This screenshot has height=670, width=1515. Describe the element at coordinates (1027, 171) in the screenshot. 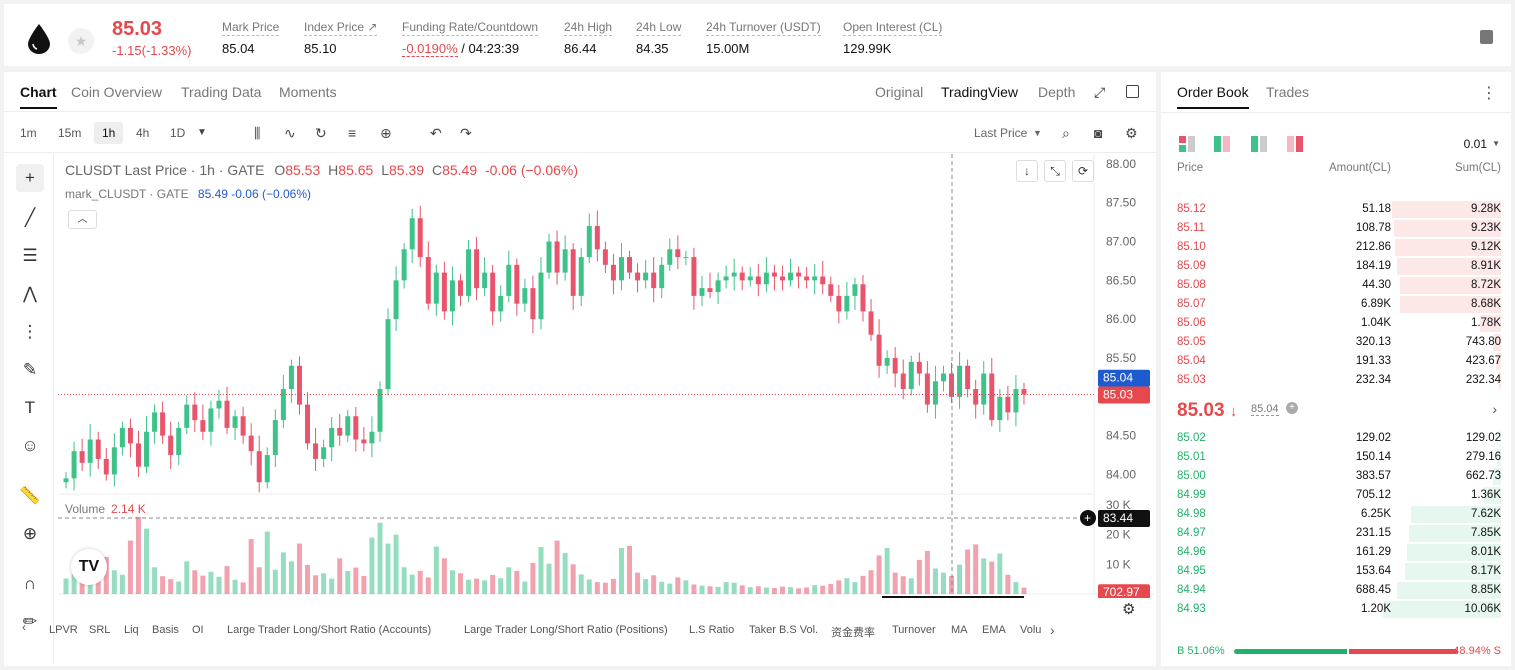

I see `scroll-down-icon: ↓` at that location.